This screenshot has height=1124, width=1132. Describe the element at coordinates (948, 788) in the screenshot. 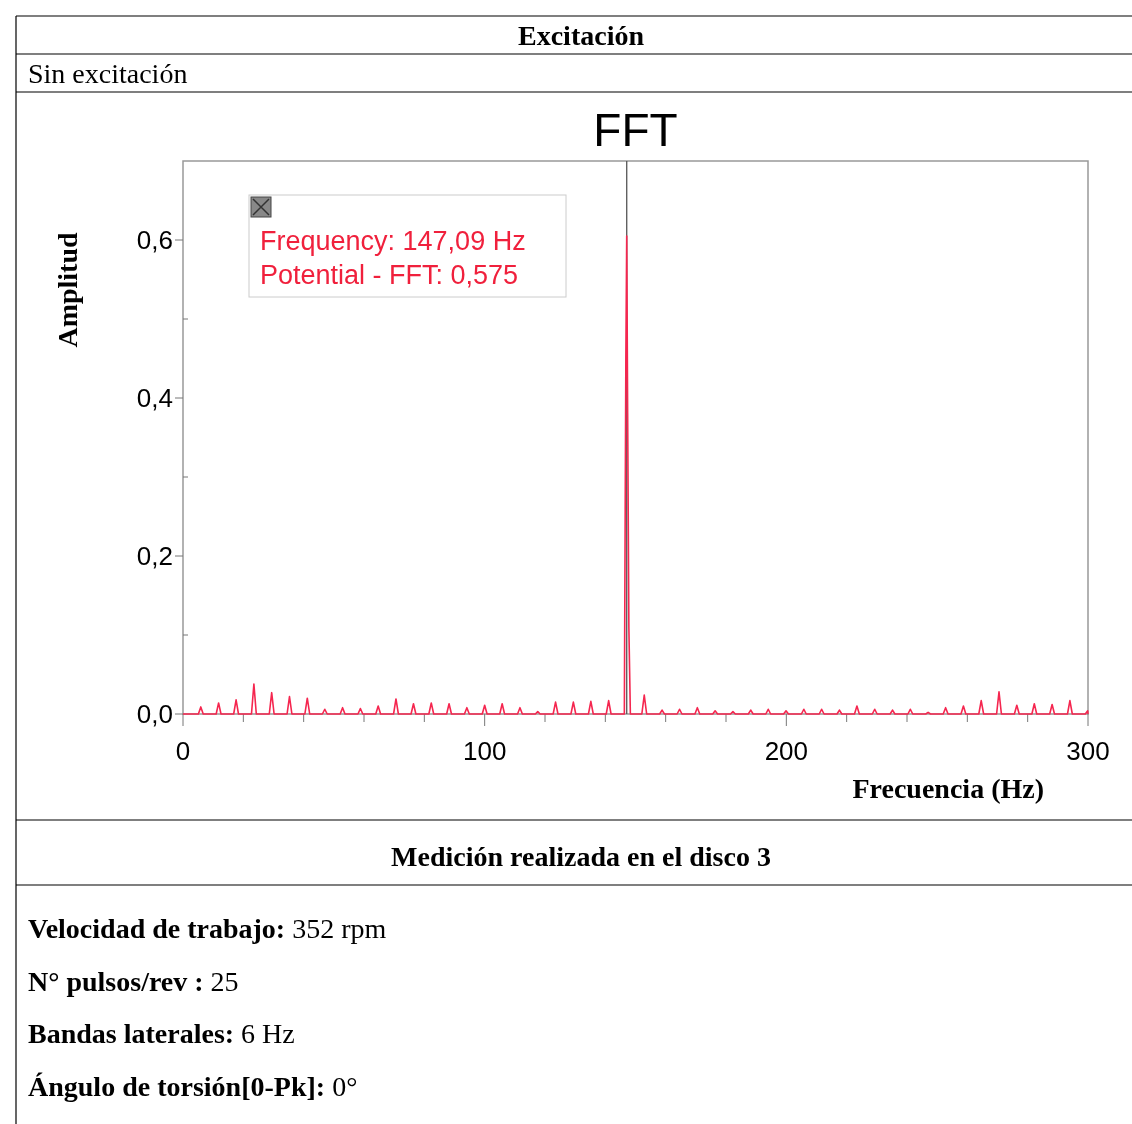

I see `x-axis-title: Frecuencia (Hz)` at that location.